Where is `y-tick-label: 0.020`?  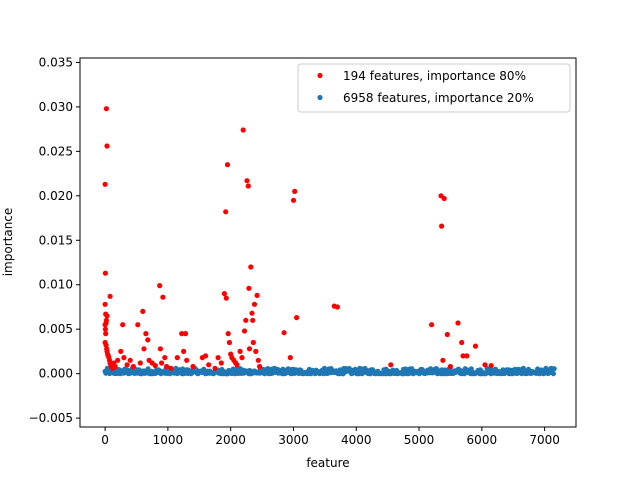 y-tick-label: 0.020 is located at coordinates (56, 196).